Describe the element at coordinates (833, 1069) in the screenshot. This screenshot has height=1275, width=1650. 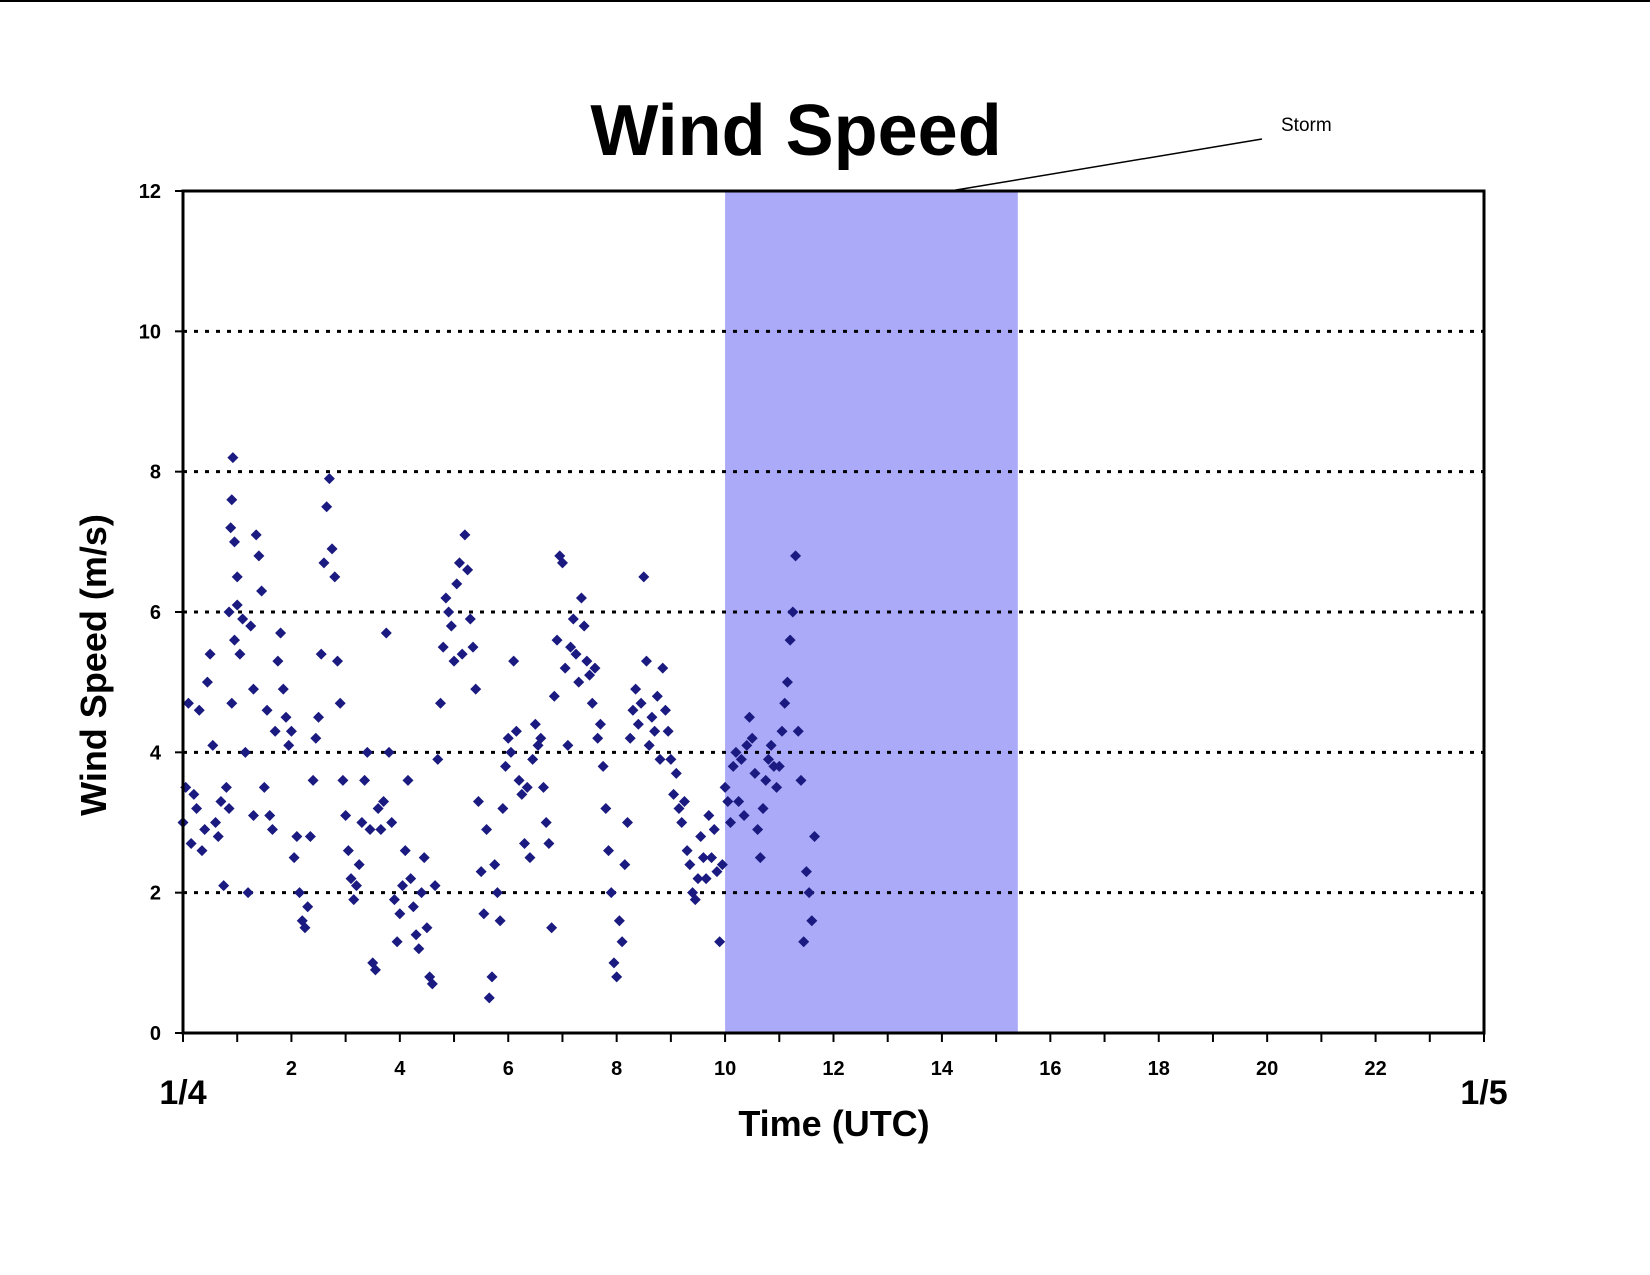
I see `x-tick-label: 12` at that location.